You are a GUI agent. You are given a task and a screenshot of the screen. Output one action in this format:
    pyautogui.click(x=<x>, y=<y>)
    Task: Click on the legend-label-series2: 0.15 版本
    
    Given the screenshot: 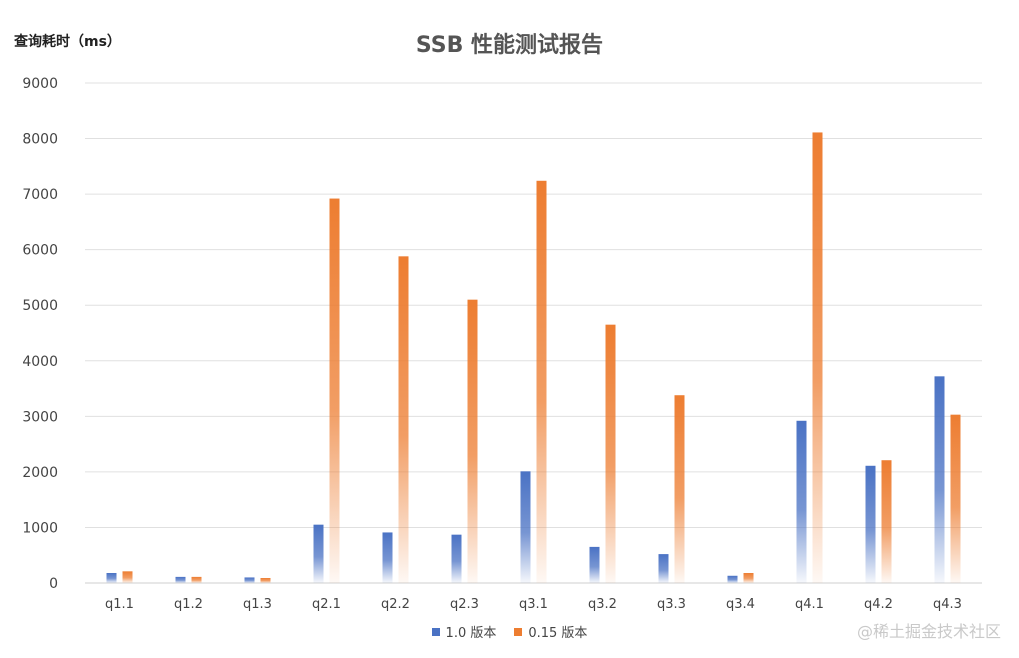 What is the action you would take?
    pyautogui.click(x=558, y=633)
    